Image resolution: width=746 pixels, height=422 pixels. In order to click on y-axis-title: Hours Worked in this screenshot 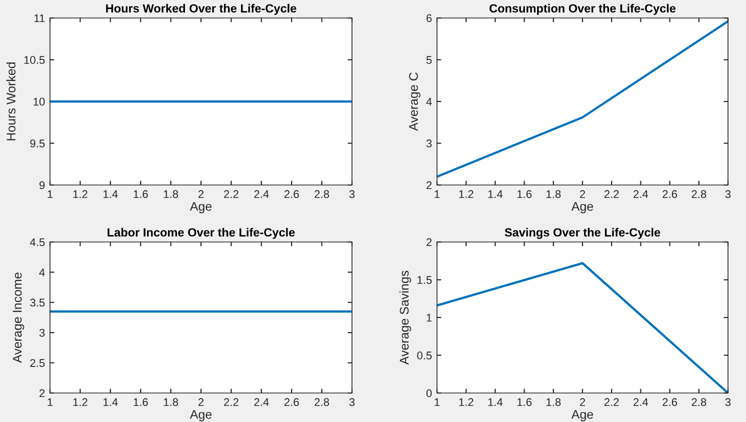, I will do `click(11, 101)`.